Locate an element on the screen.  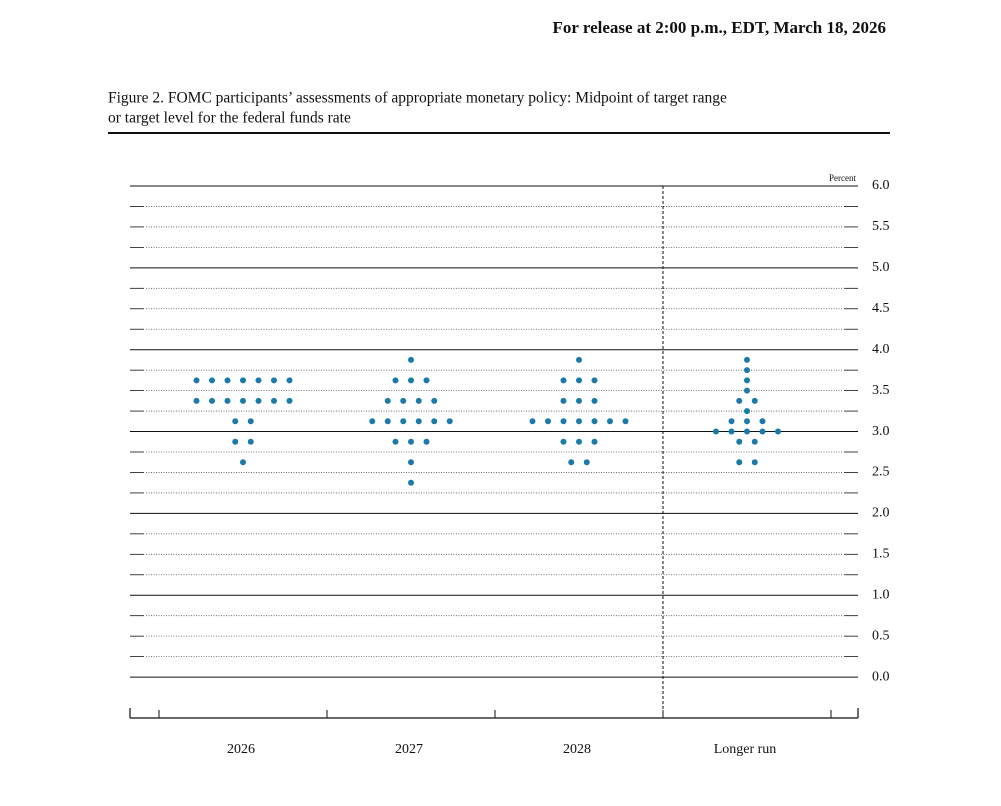
y-tick-label: 5.0 is located at coordinates (881, 267).